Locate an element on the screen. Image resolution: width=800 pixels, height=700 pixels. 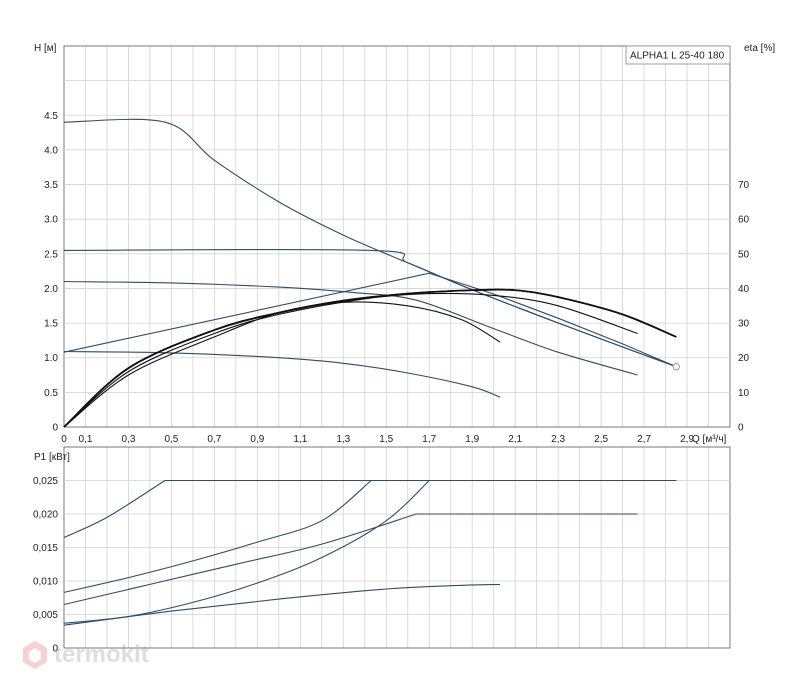
h-tick-label: 4.5 is located at coordinates (51, 116).